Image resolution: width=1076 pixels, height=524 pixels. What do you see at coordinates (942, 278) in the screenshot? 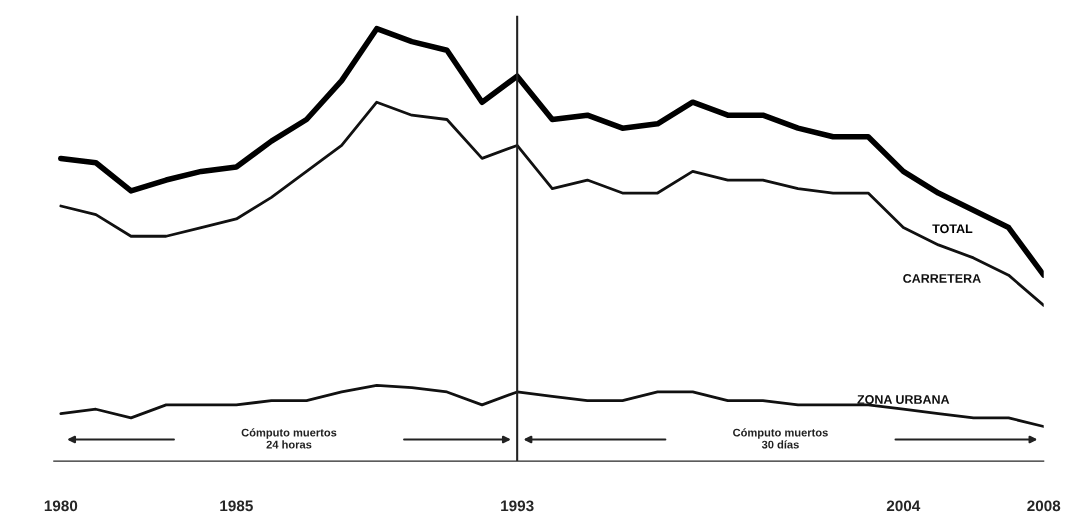
I see `series-label: CARRETERA` at bounding box center [942, 278].